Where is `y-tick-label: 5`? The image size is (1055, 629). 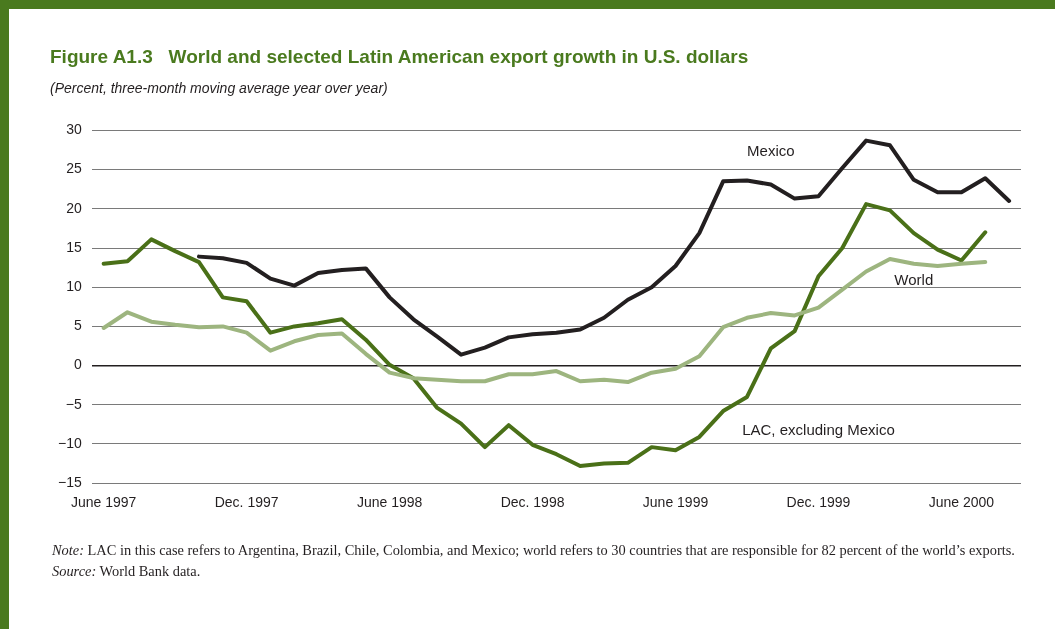
y-tick-label: 5 is located at coordinates (77, 325).